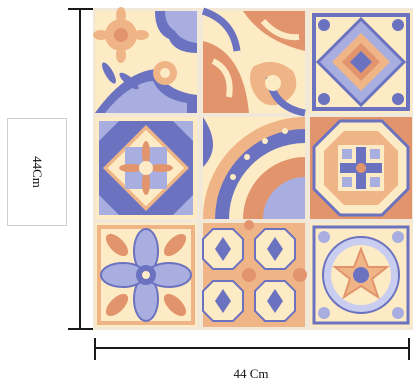 This screenshot has height=383, width=414. I want to click on vertical-dimension-label-box: 44Cm, so click(37, 172).